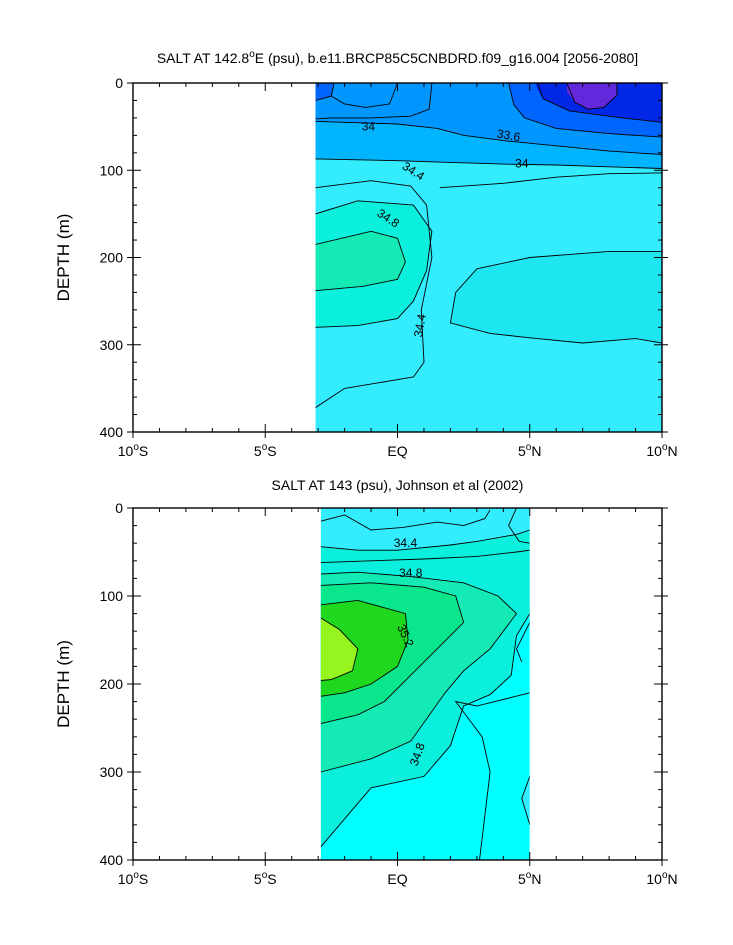  I want to click on contour-label-2: 34, so click(522, 163).